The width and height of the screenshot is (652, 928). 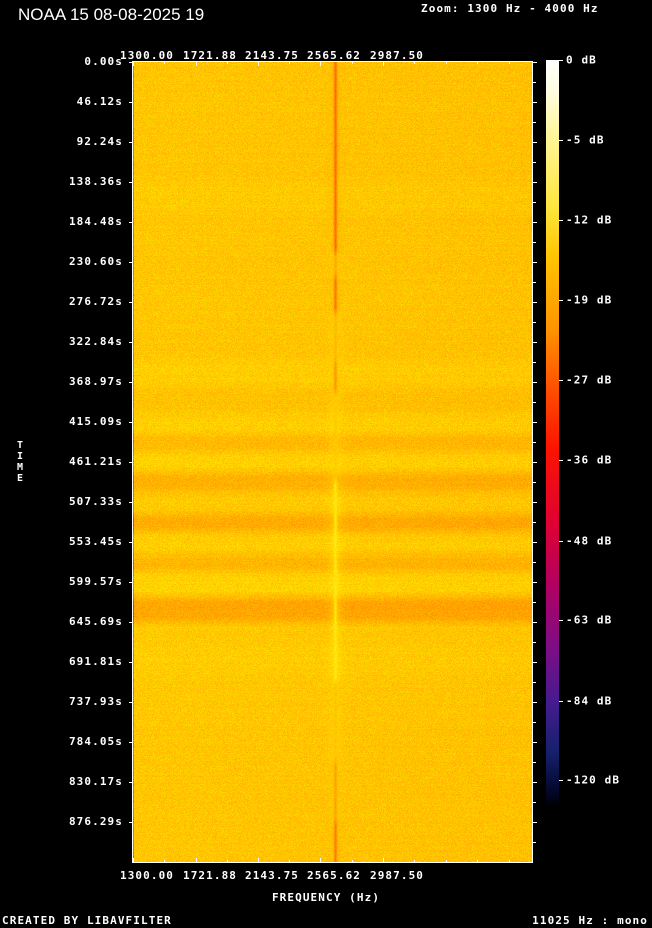 What do you see at coordinates (272, 55) in the screenshot?
I see `freq-label-tick-2: 2143.75` at bounding box center [272, 55].